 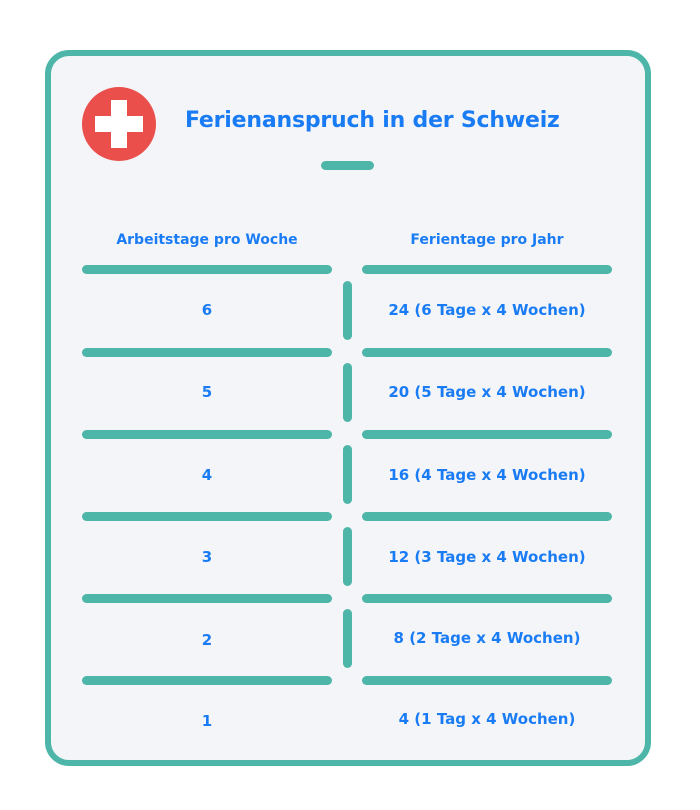 I want to click on swiss-flag-icon, so click(x=119, y=124).